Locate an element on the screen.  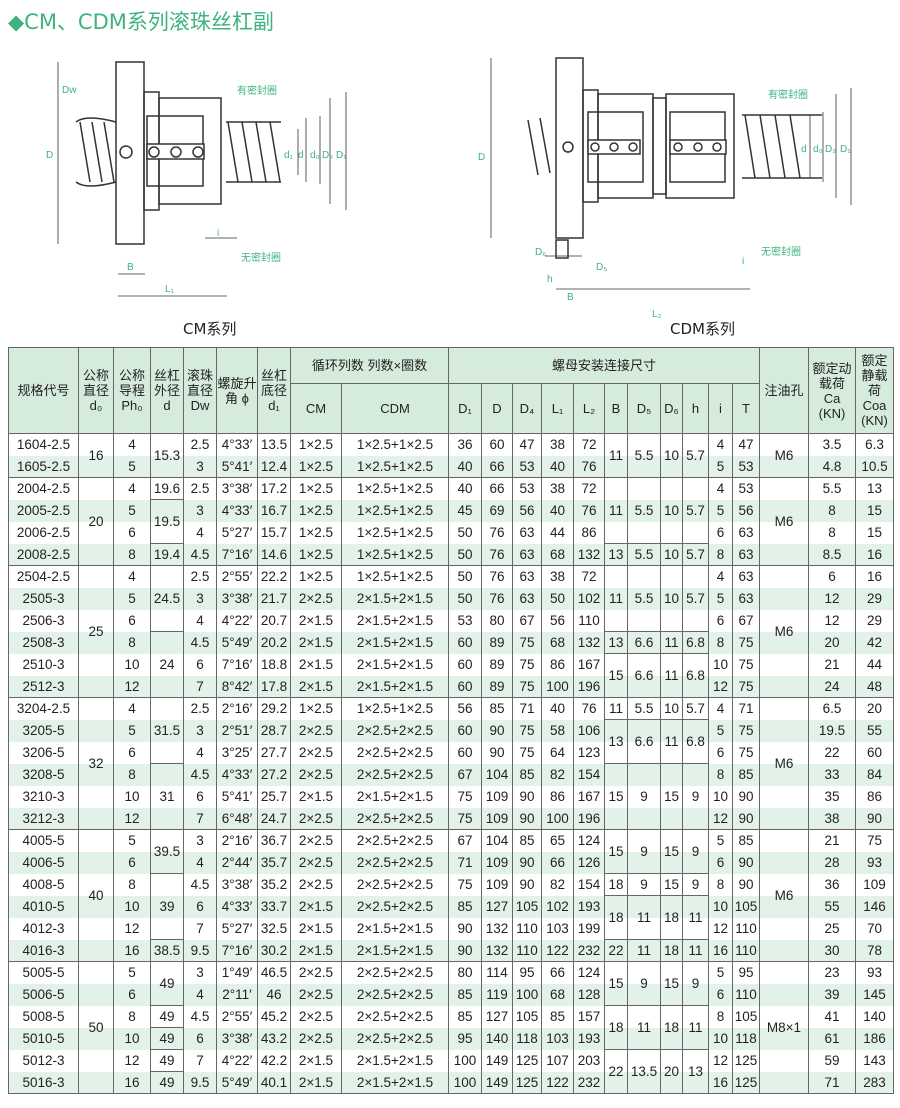
cell-D: 149 is located at coordinates (497, 1082).